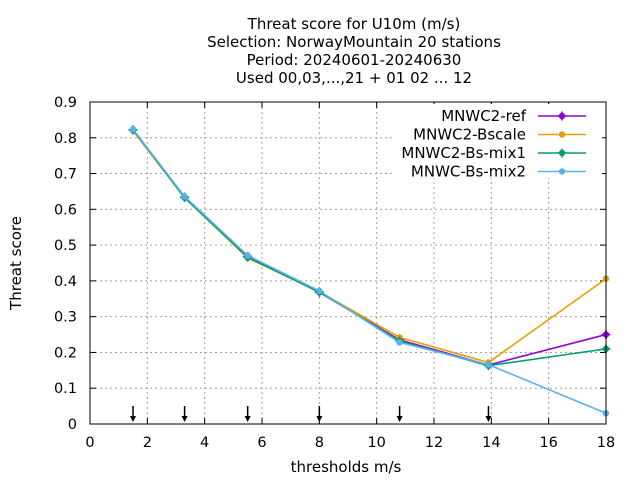 This screenshot has height=480, width=640. Describe the element at coordinates (354, 60) in the screenshot. I see `chart-title-line: Period: 20240601-20240630` at that location.